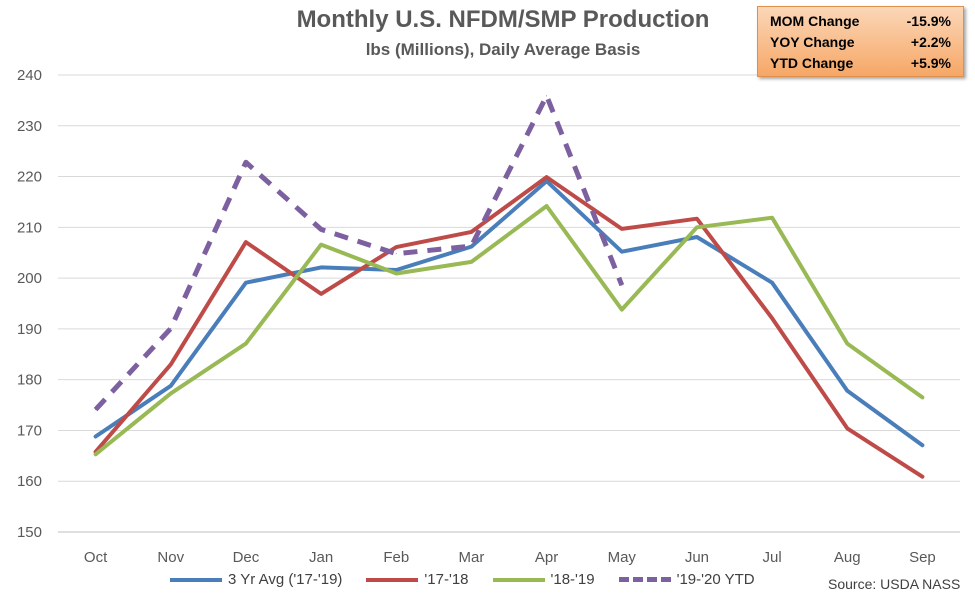  What do you see at coordinates (771, 557) in the screenshot?
I see `x-tick-label: Jul` at bounding box center [771, 557].